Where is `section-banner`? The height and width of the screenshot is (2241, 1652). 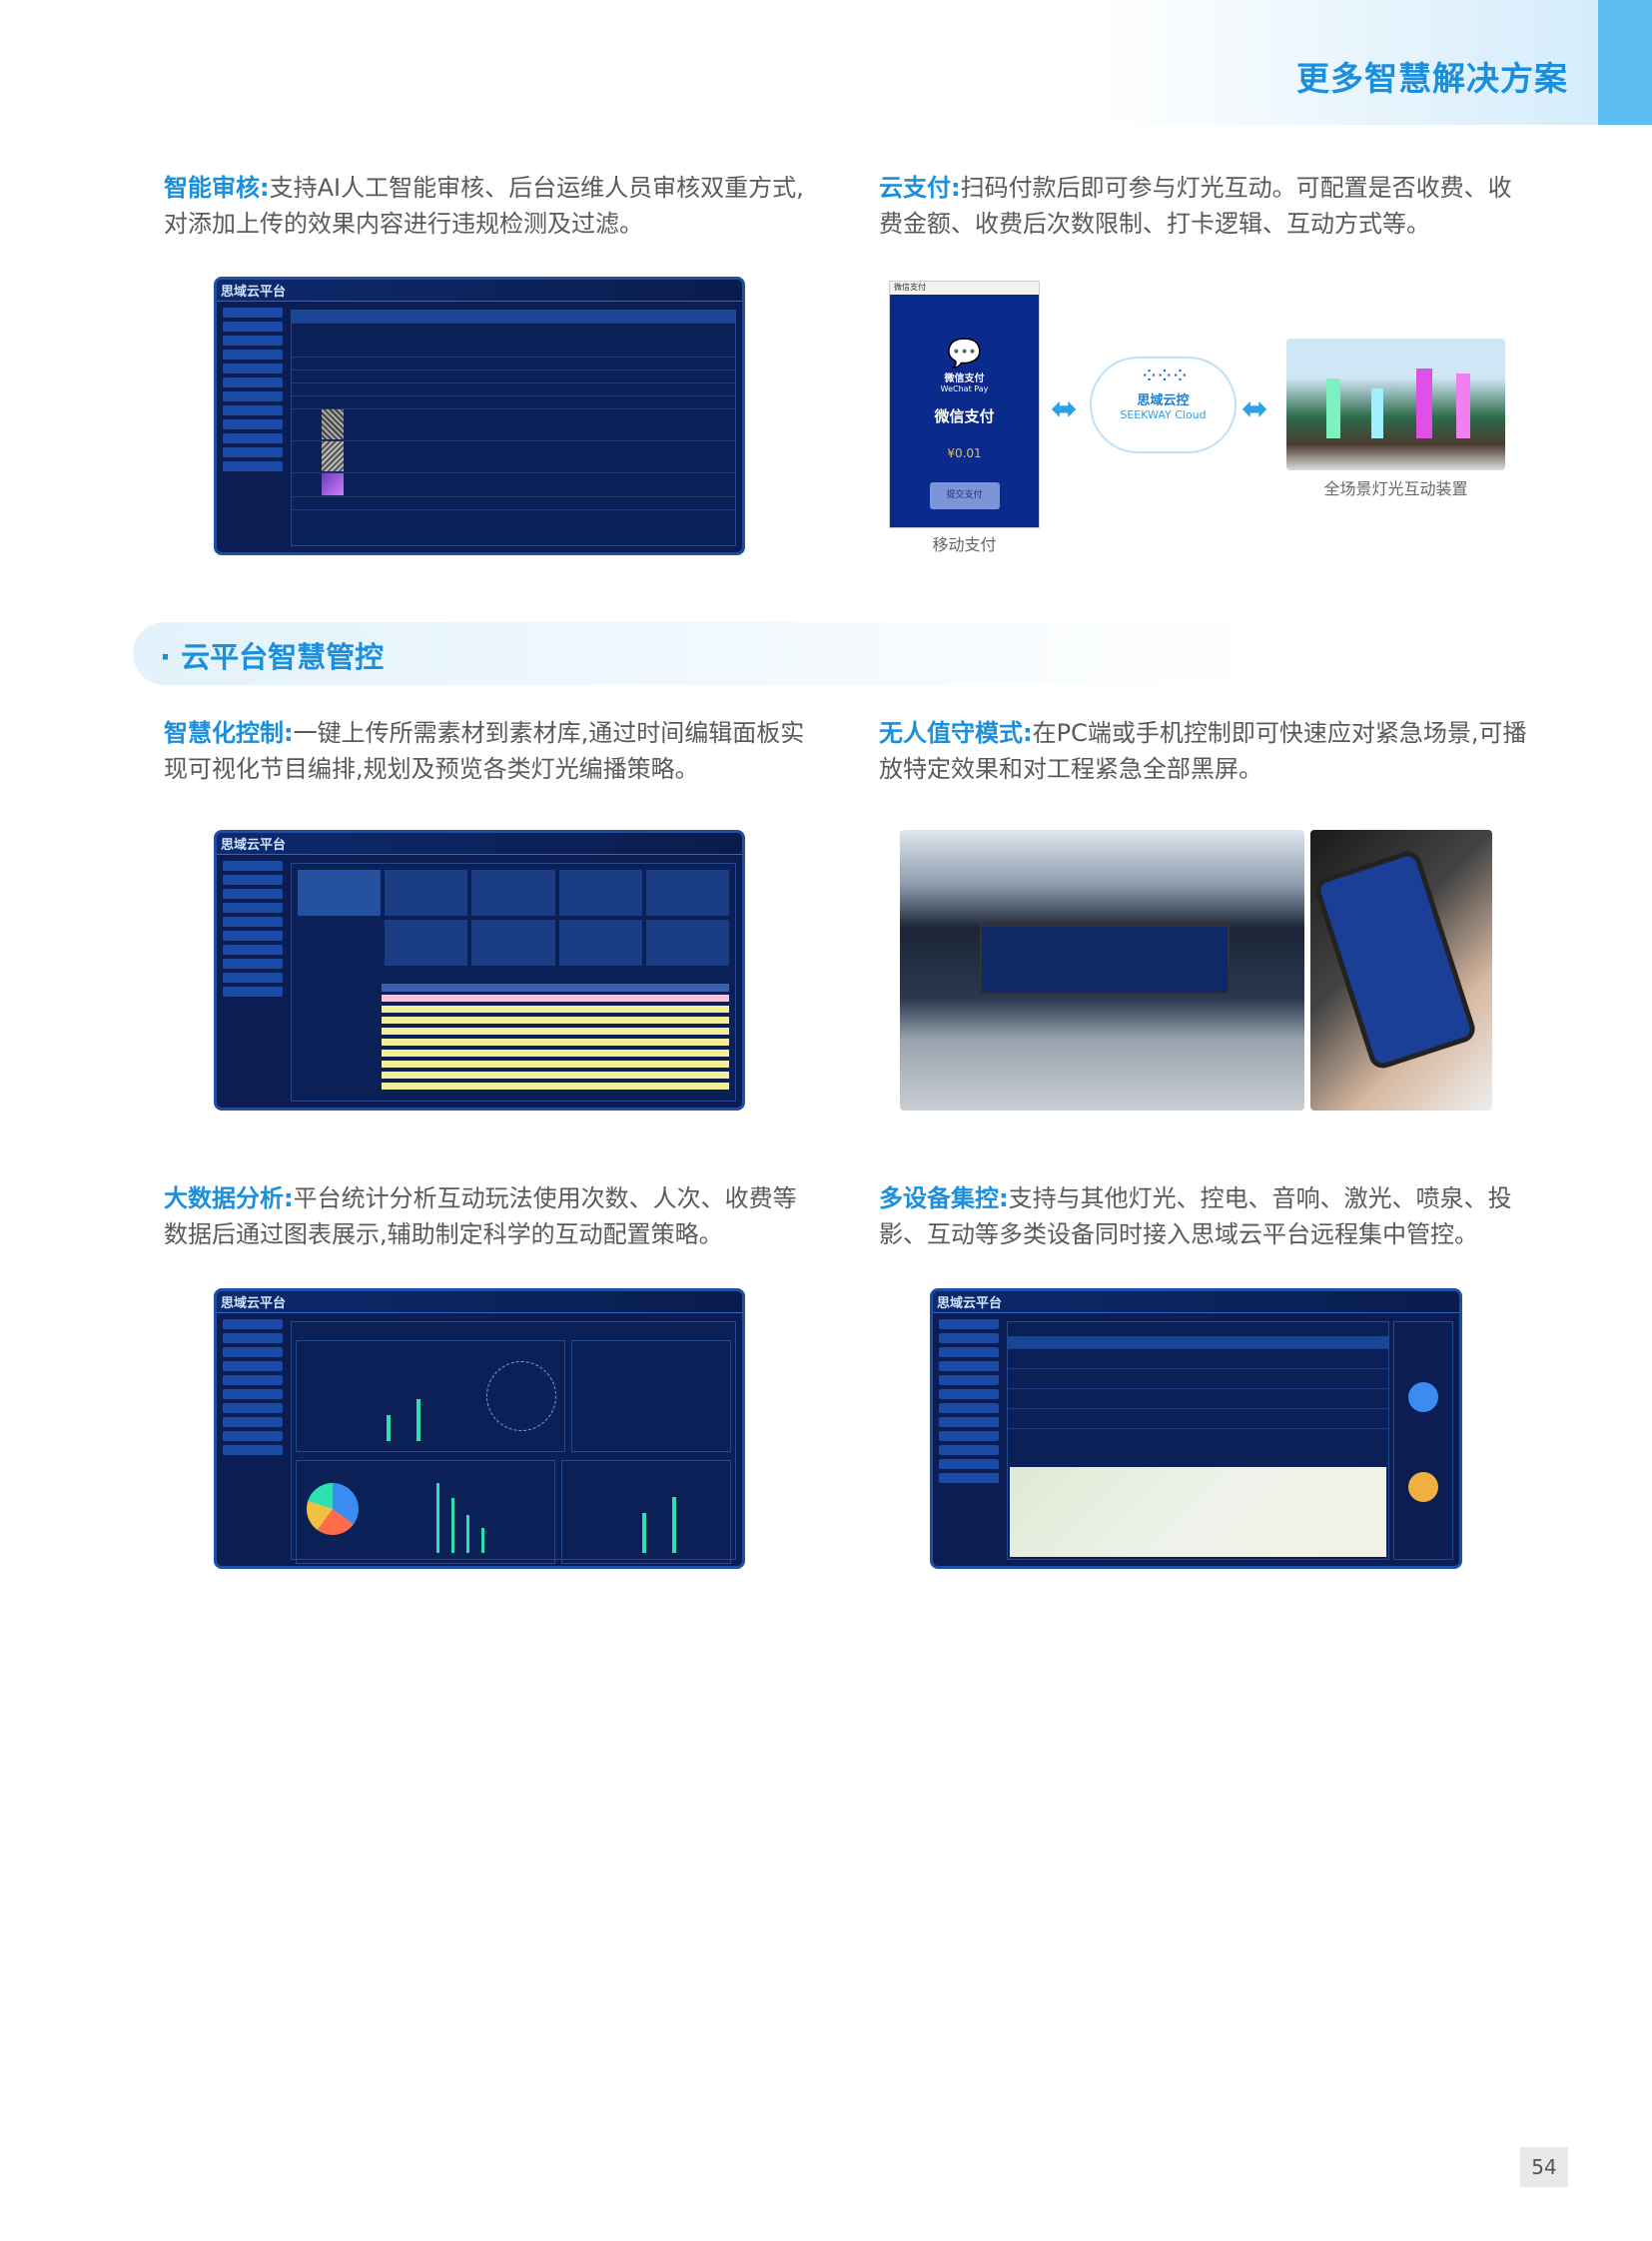 section-banner is located at coordinates (702, 653).